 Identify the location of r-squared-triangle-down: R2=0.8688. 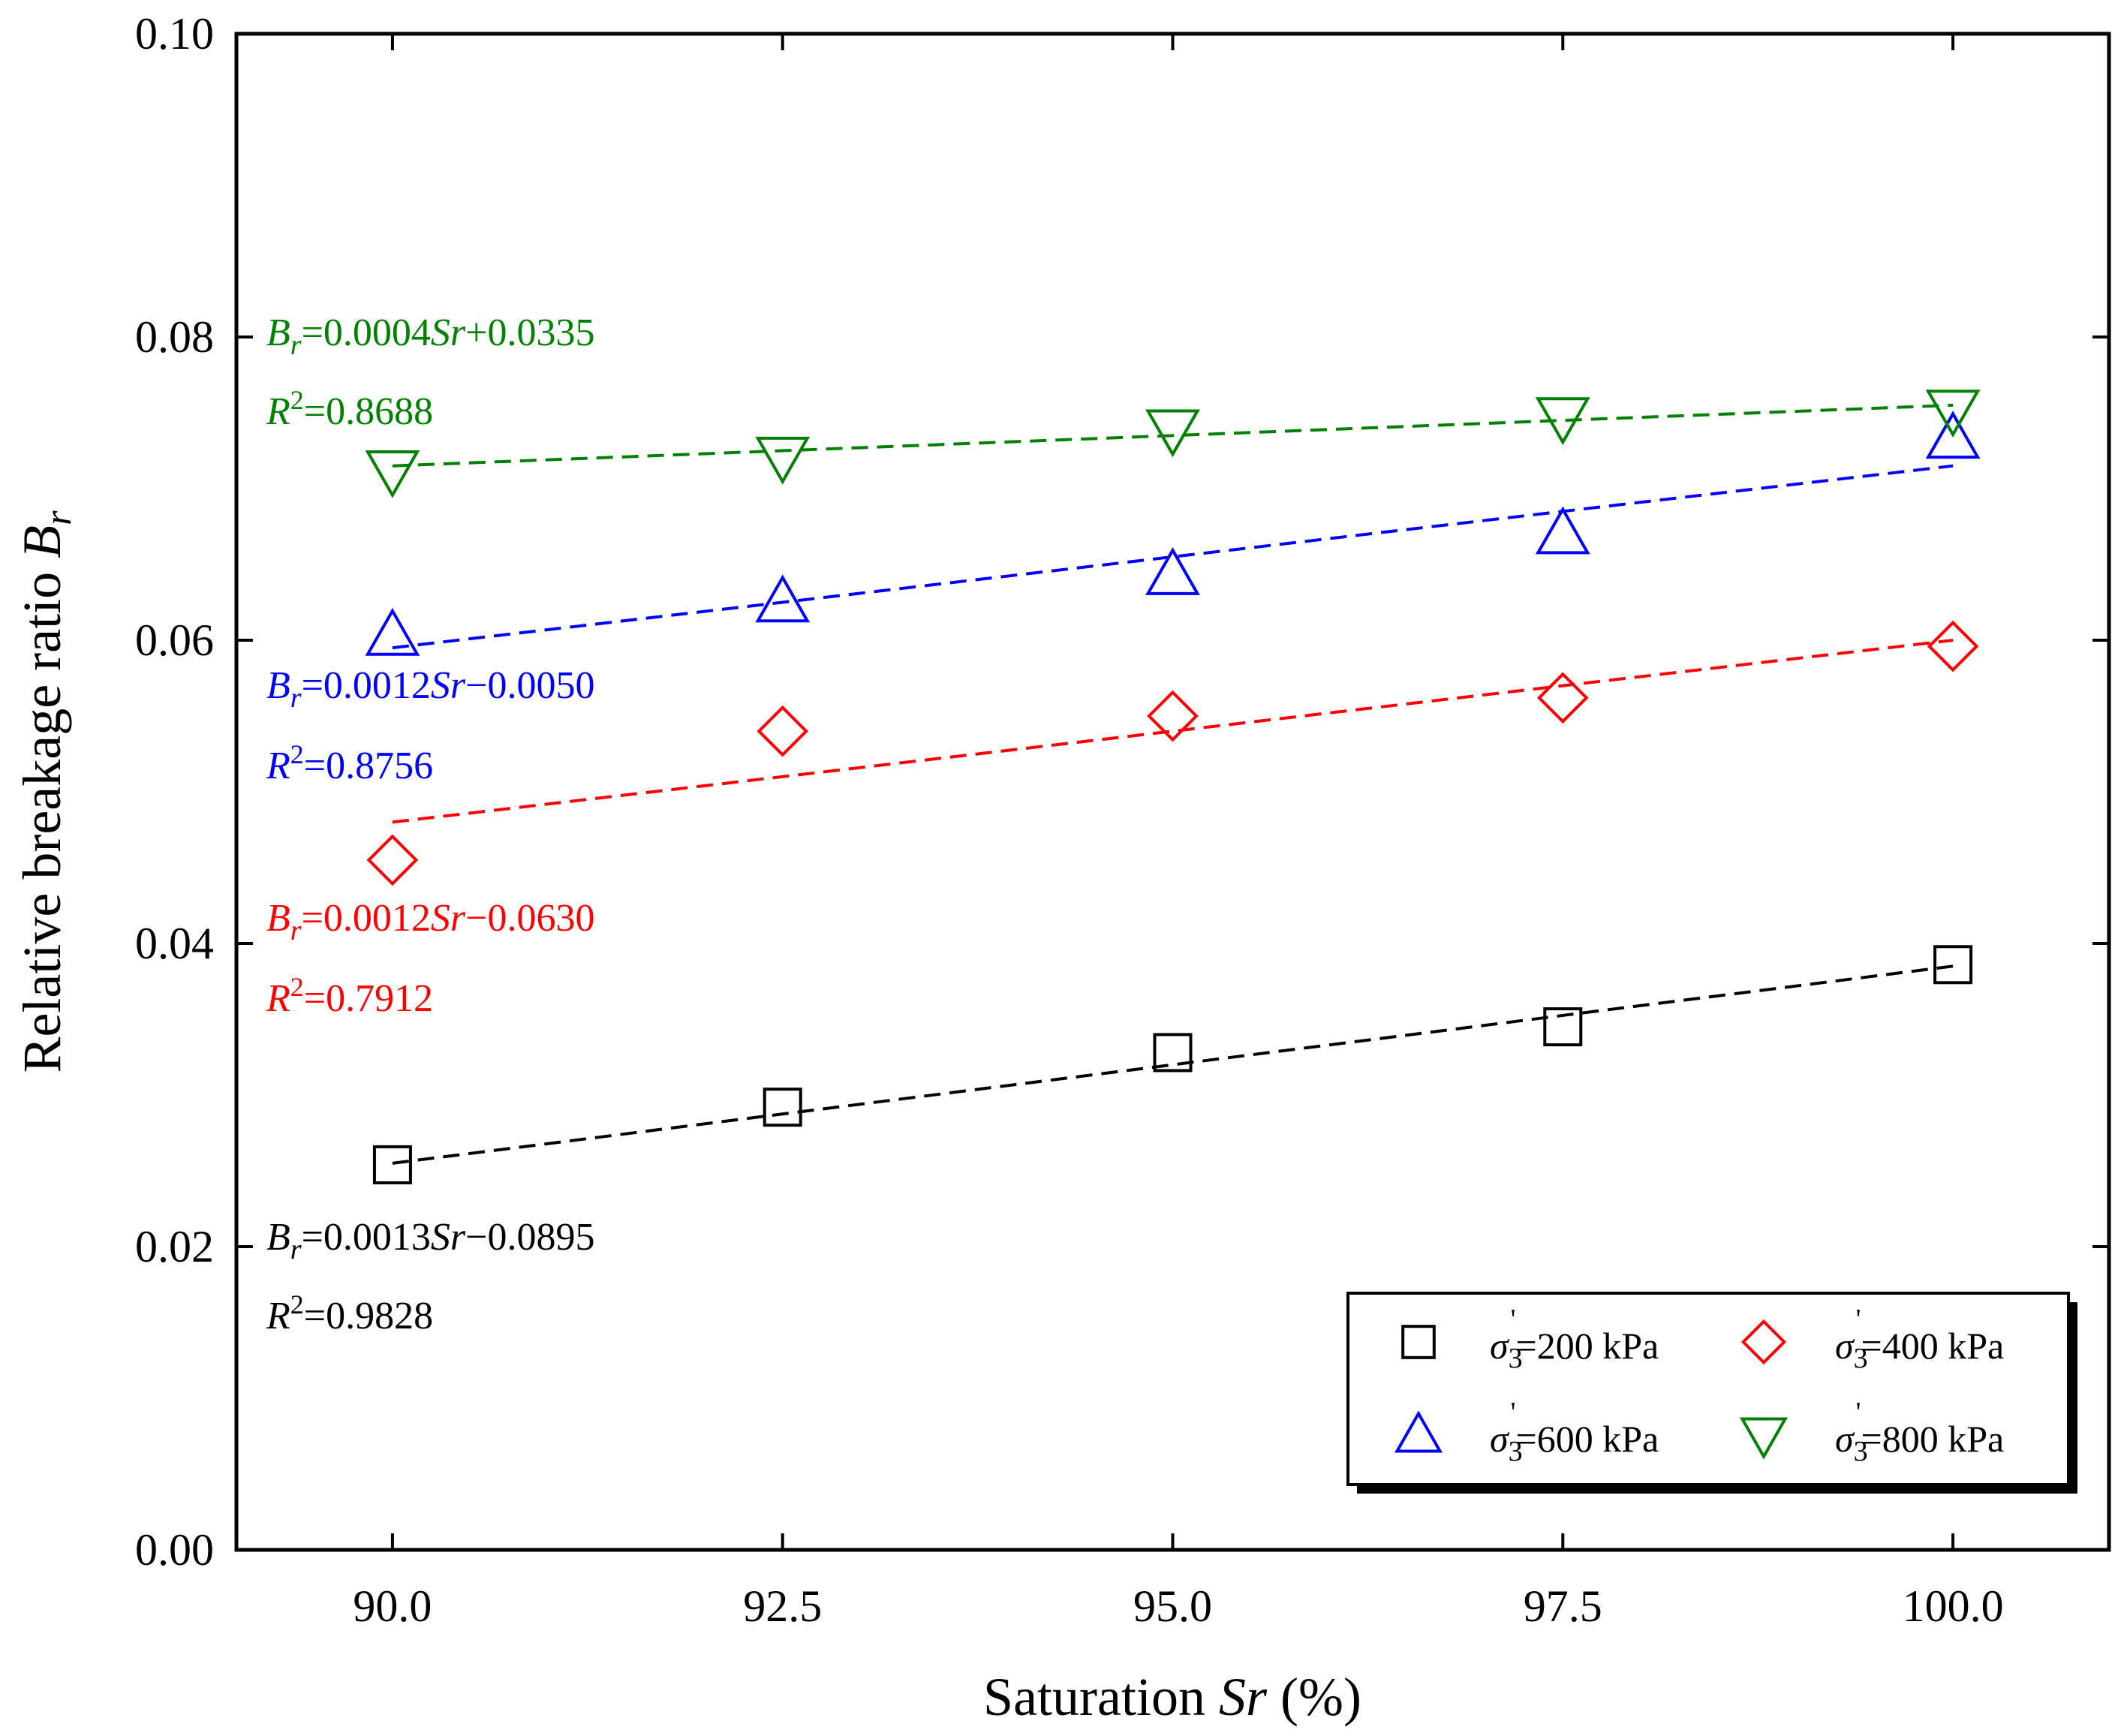
(349, 409).